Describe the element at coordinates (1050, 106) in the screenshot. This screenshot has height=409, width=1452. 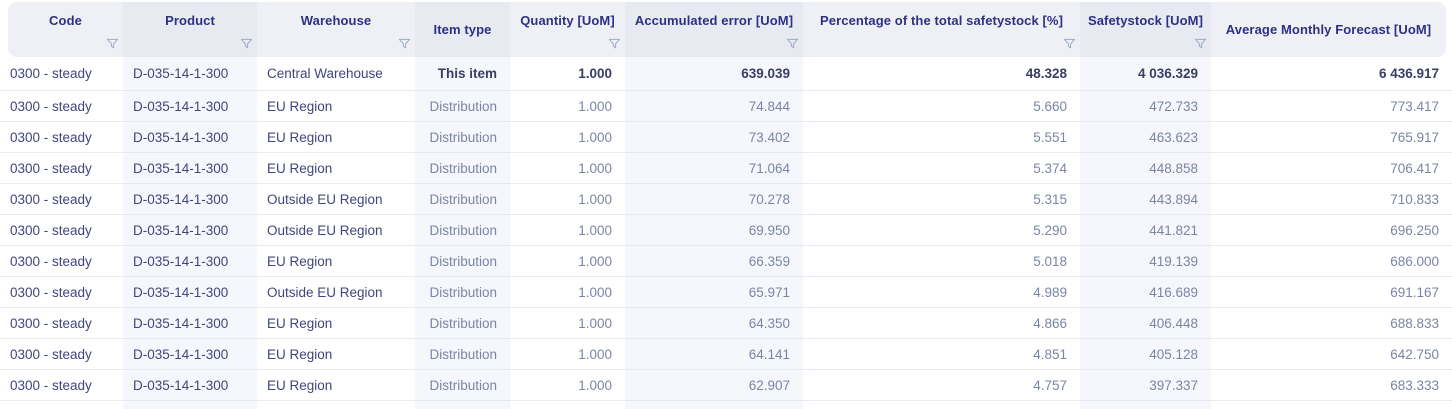
I see `cell-percentage: 5.660` at that location.